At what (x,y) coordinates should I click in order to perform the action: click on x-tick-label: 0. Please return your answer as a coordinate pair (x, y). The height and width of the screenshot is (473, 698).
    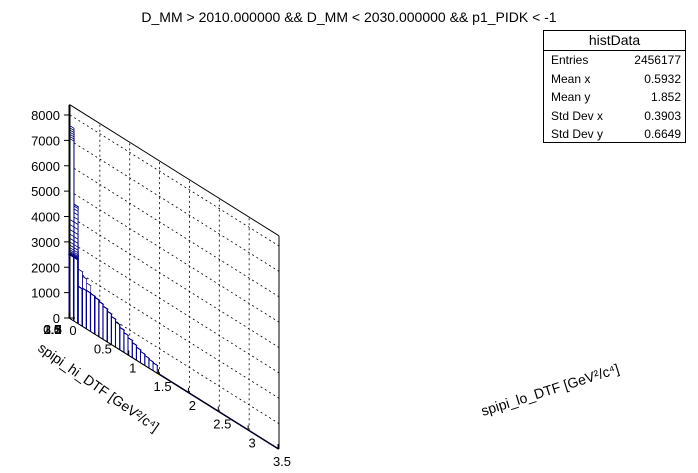
    Looking at the image, I should click on (72, 330).